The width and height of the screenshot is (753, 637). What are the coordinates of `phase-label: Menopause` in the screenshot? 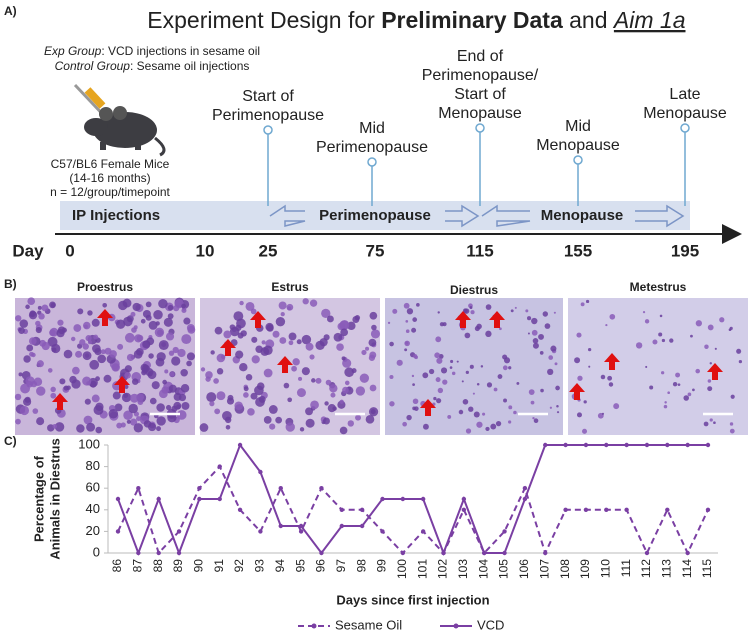 It's located at (582, 215).